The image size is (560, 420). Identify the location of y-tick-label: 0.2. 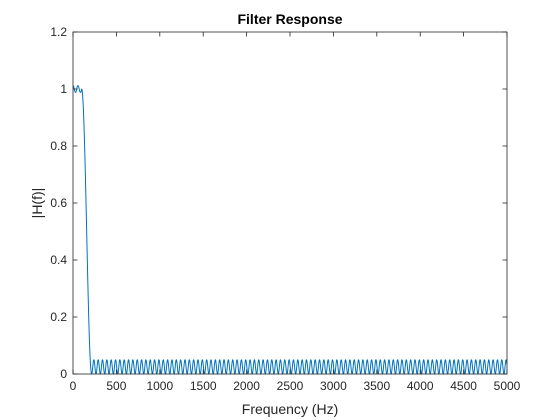
(58, 317).